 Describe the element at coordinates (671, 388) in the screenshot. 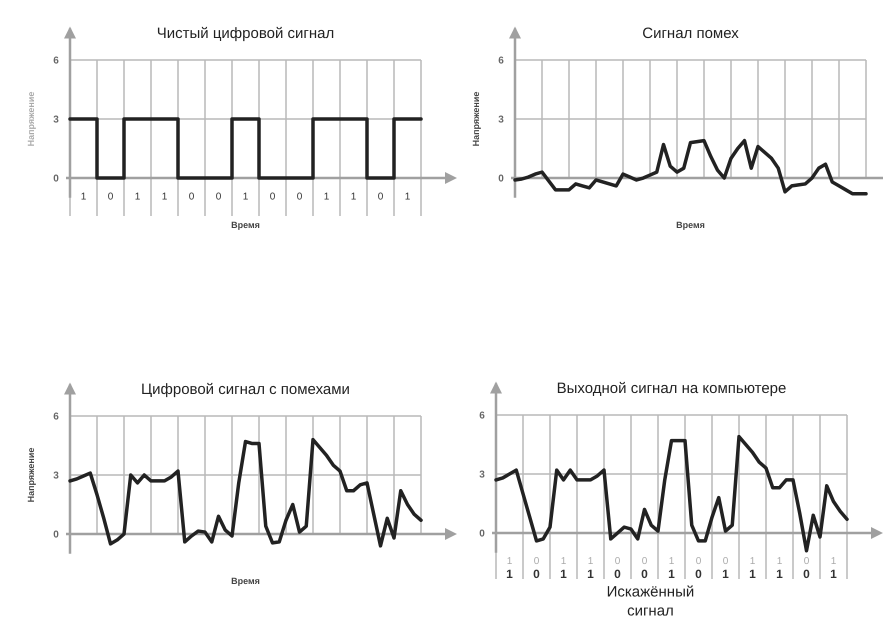

I see `chart-title: Выходной сигнал на компьютере` at that location.